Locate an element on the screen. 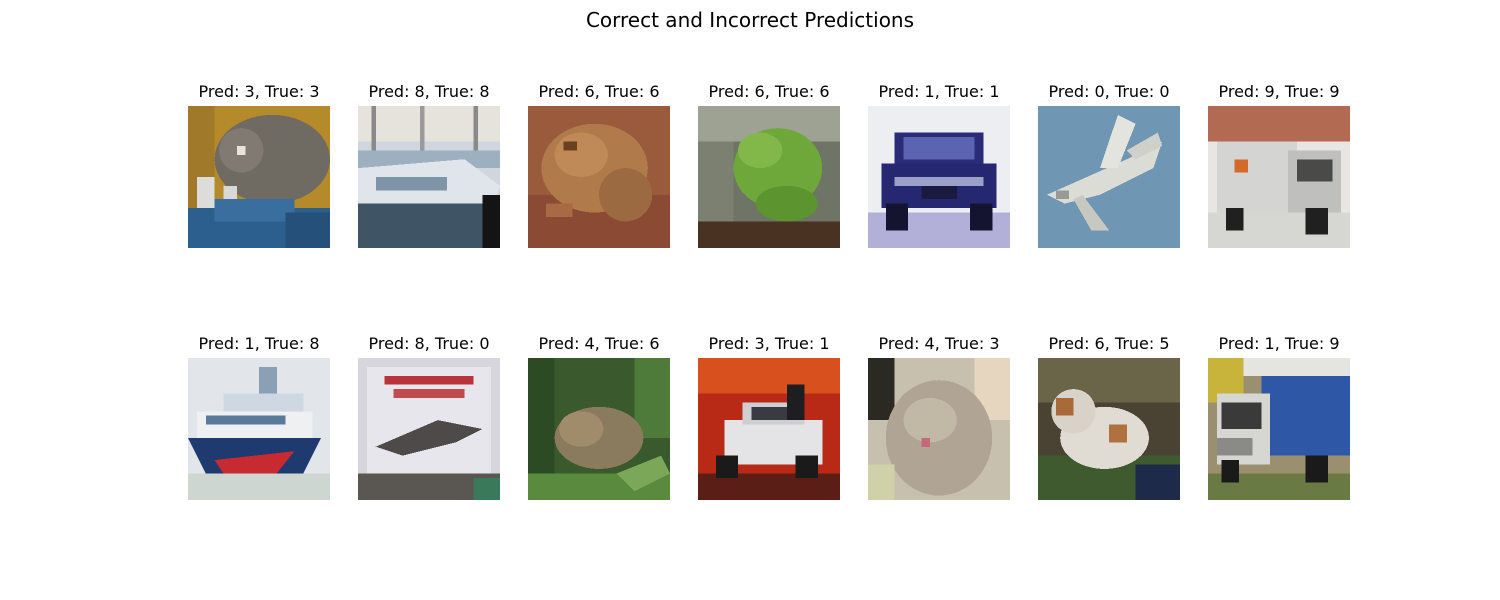  panel-title: Pred: 1, True: 9 is located at coordinates (1279, 343).